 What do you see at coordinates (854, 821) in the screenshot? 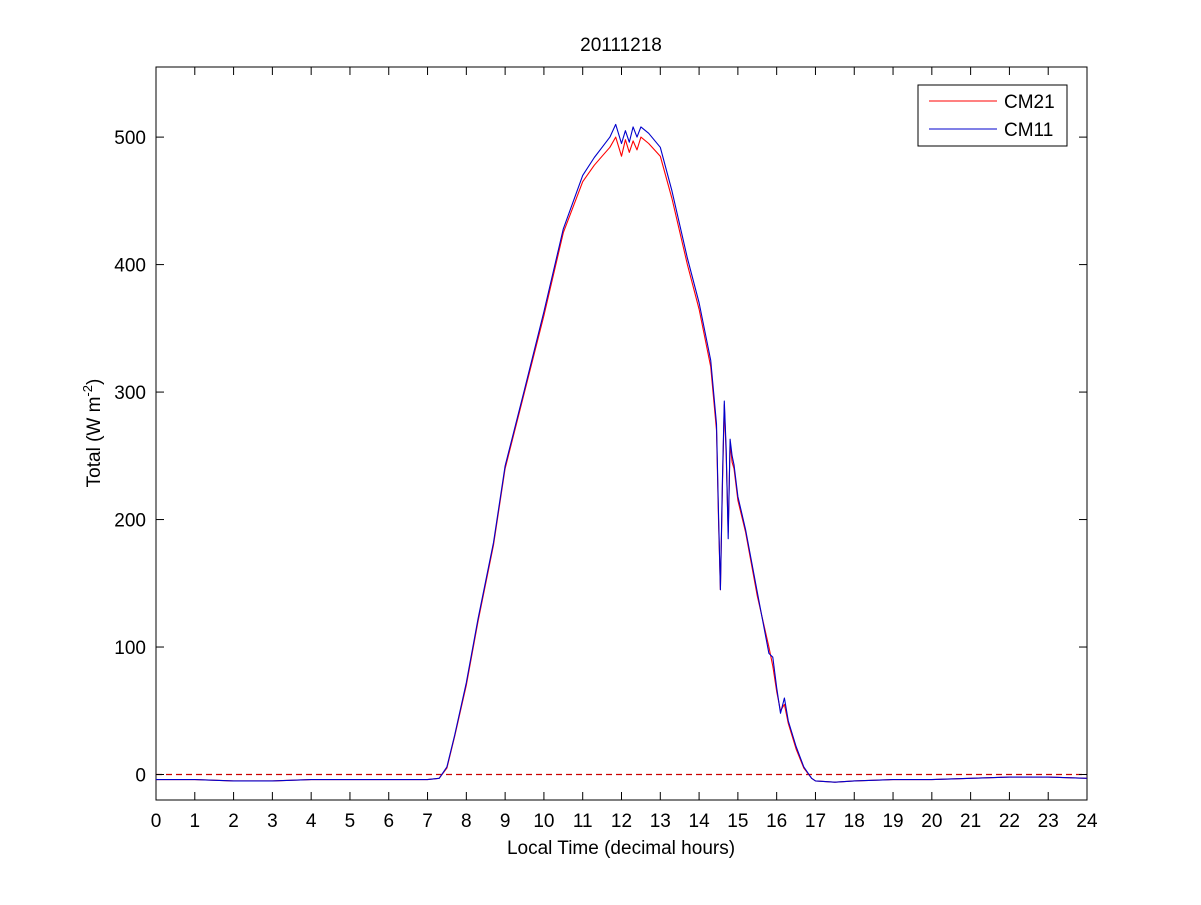
I see `x-tick-label: 18` at bounding box center [854, 821].